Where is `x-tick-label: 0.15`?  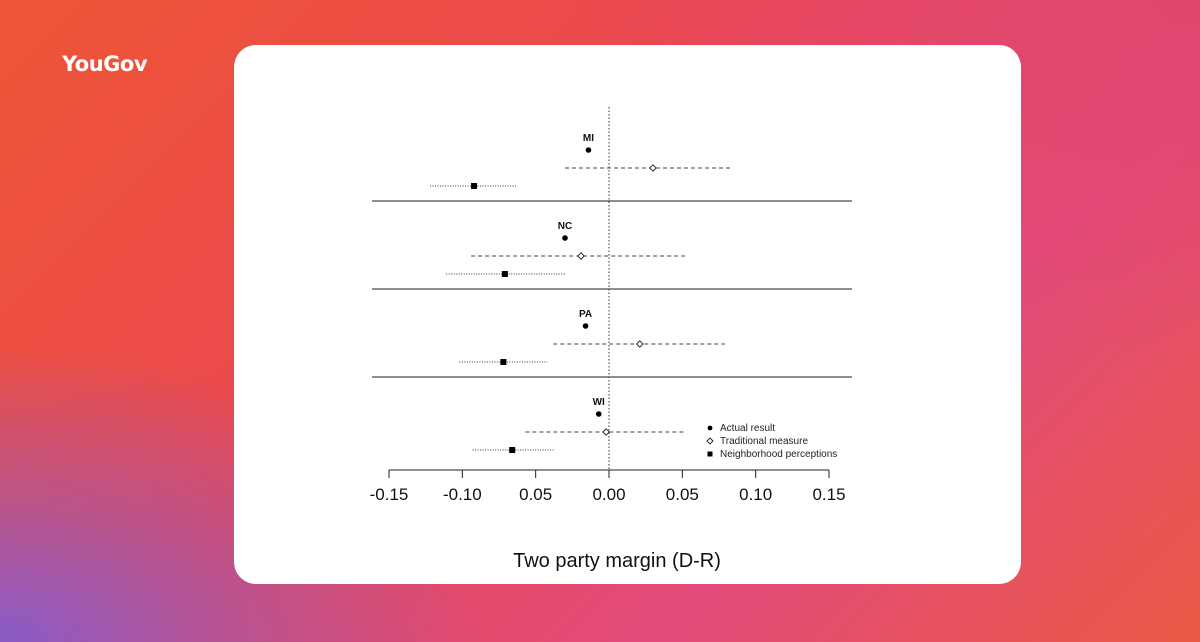
x-tick-label: 0.15 is located at coordinates (828, 494).